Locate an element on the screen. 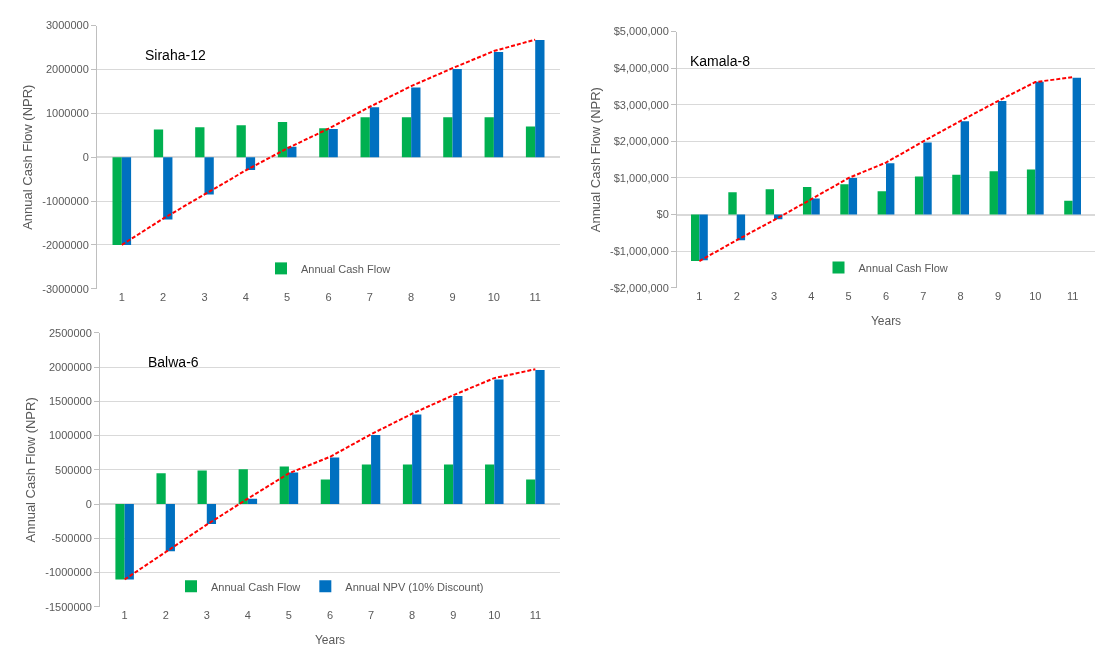 This screenshot has height=657, width=1098. y-tick-label: 1000000 is located at coordinates (67, 113).